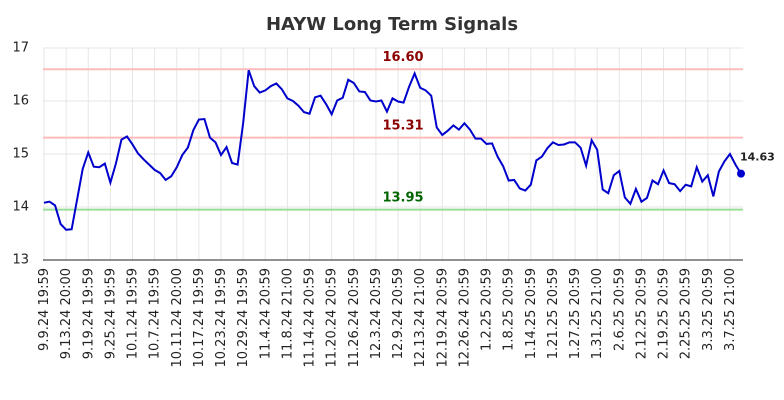 This screenshot has width=784, height=400. I want to click on y-tick-label: 17, so click(20, 48).